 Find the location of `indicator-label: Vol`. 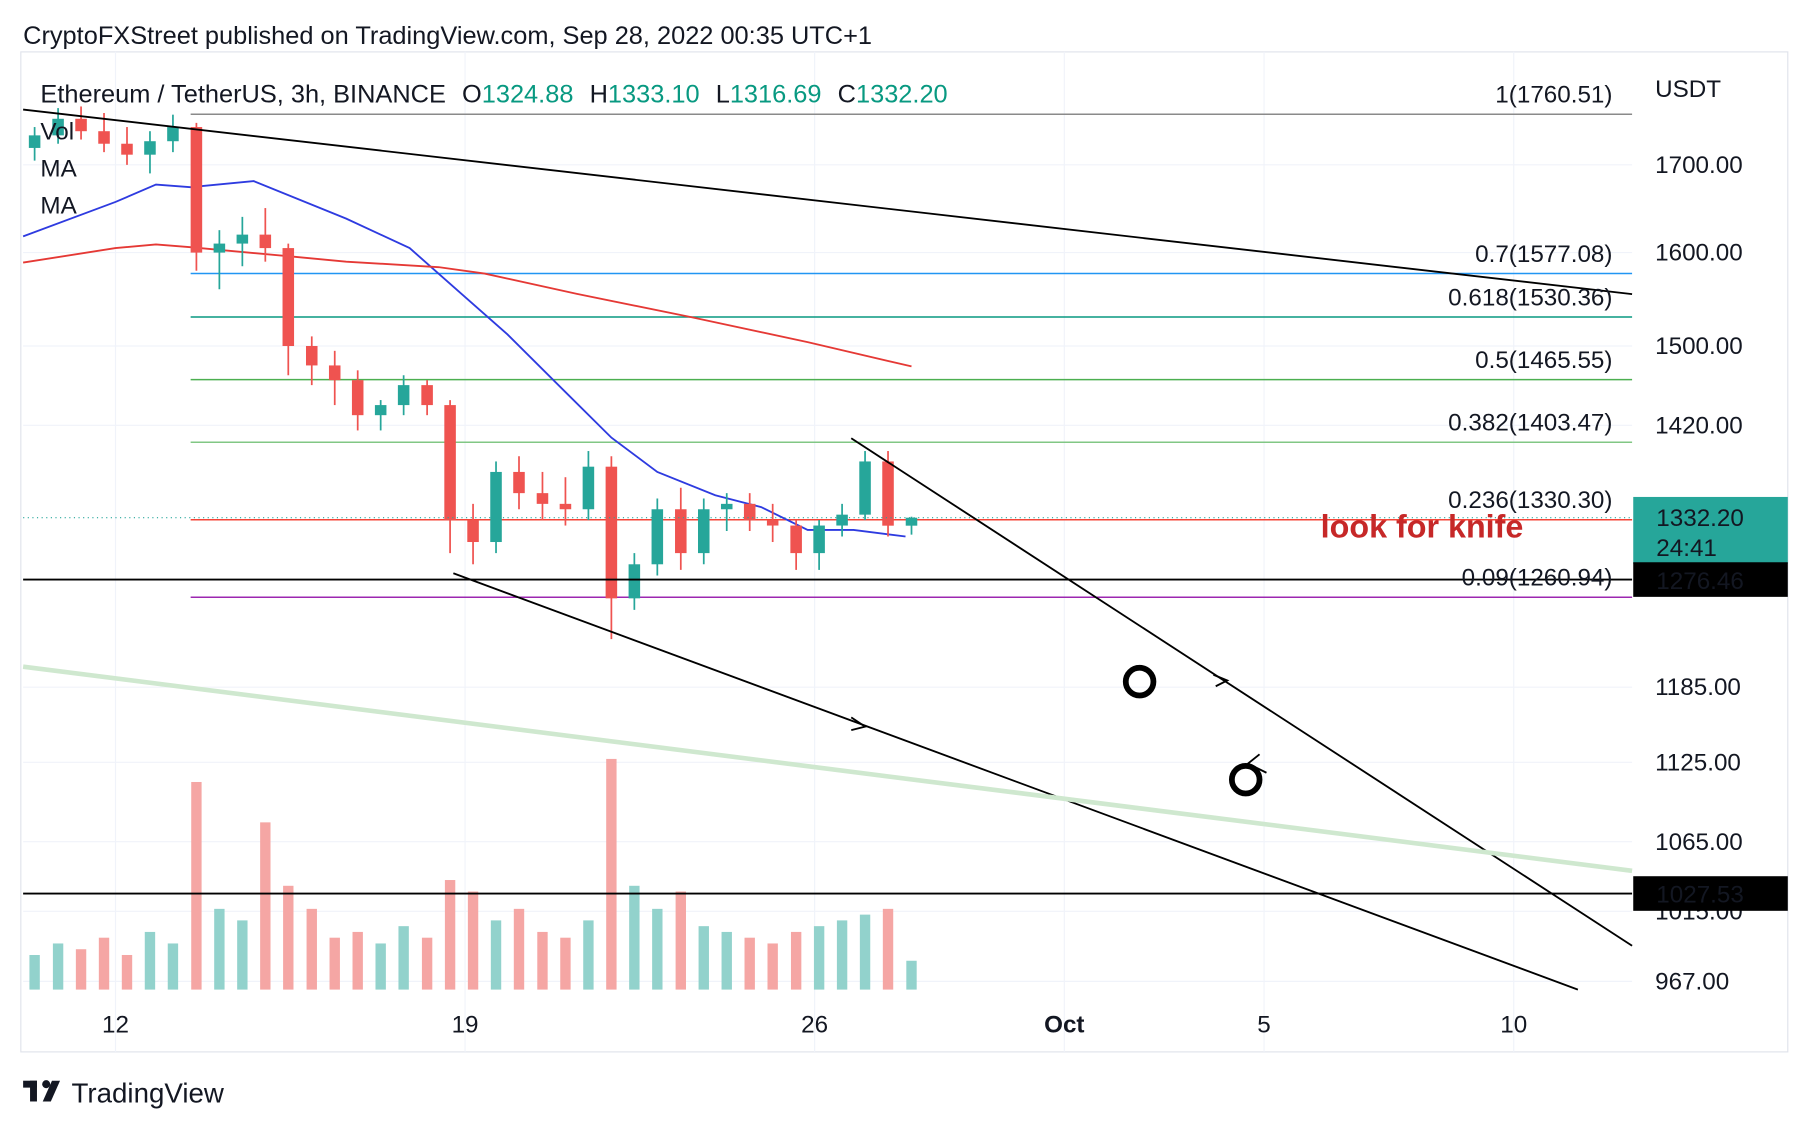

indicator-label: Vol is located at coordinates (57, 132).